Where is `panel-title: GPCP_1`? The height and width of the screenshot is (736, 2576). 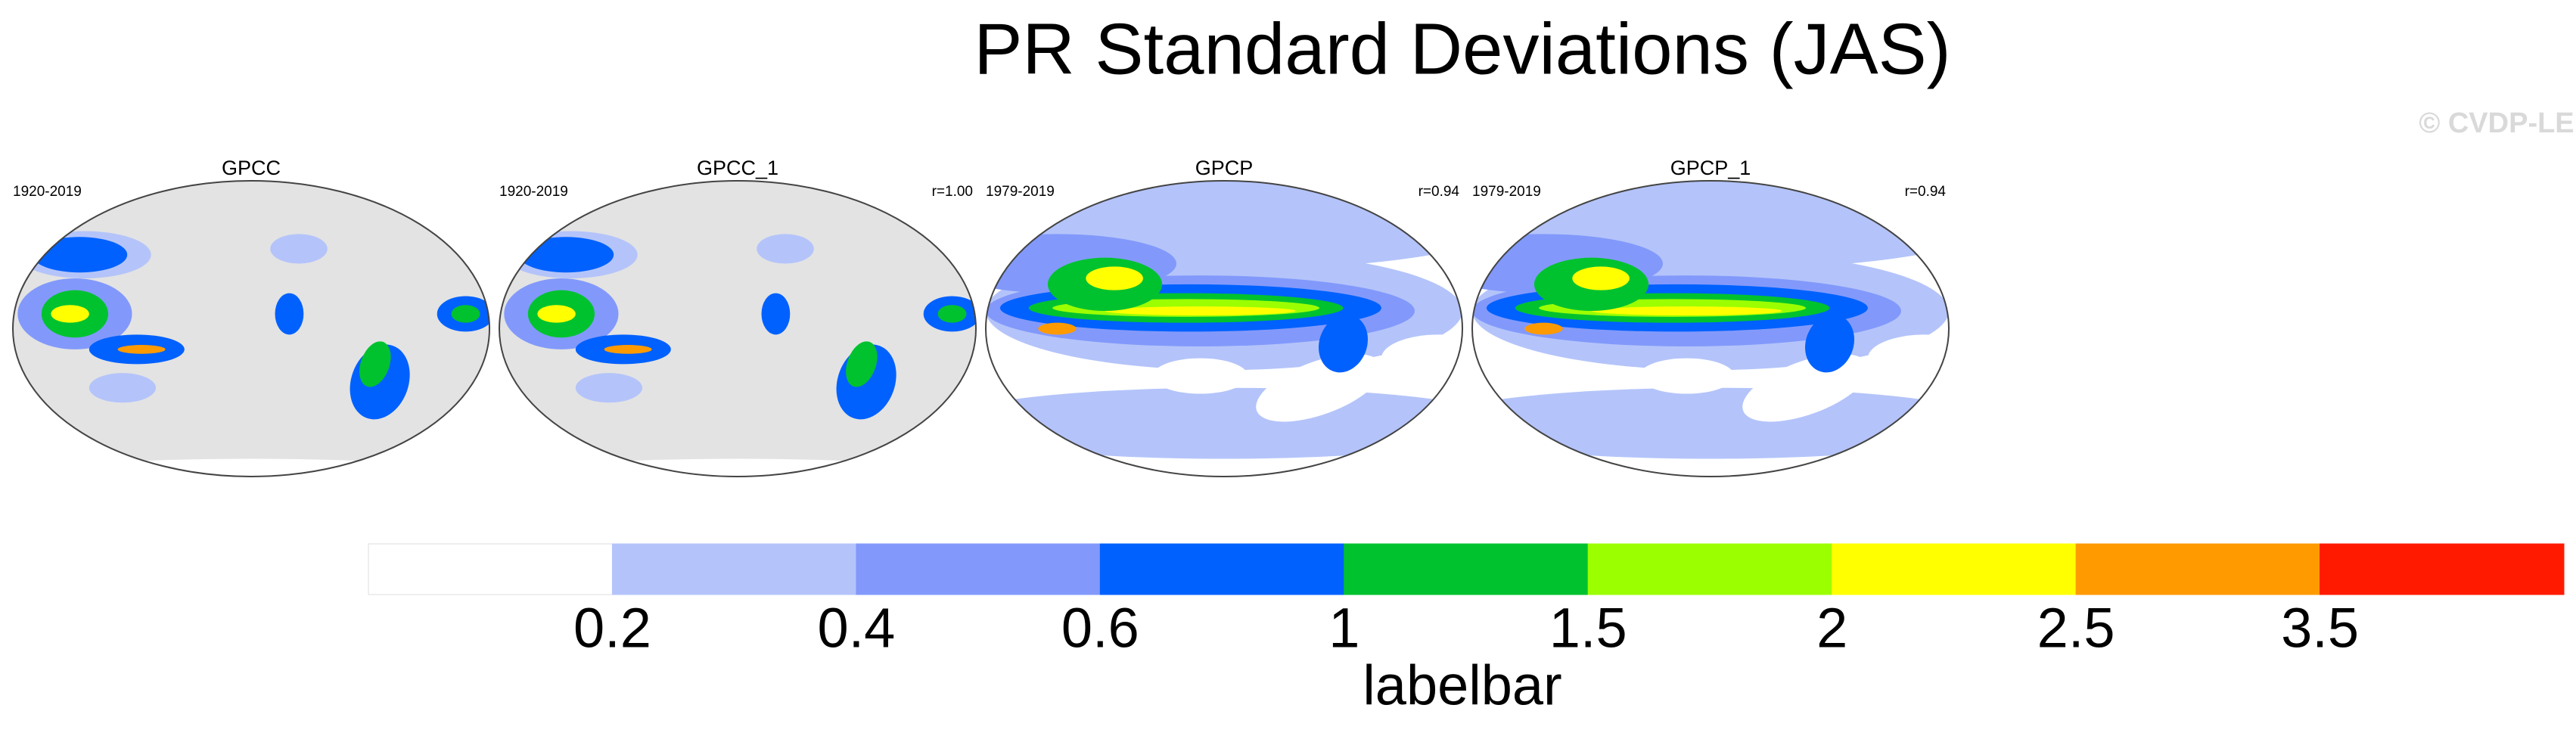 panel-title: GPCP_1 is located at coordinates (1710, 168).